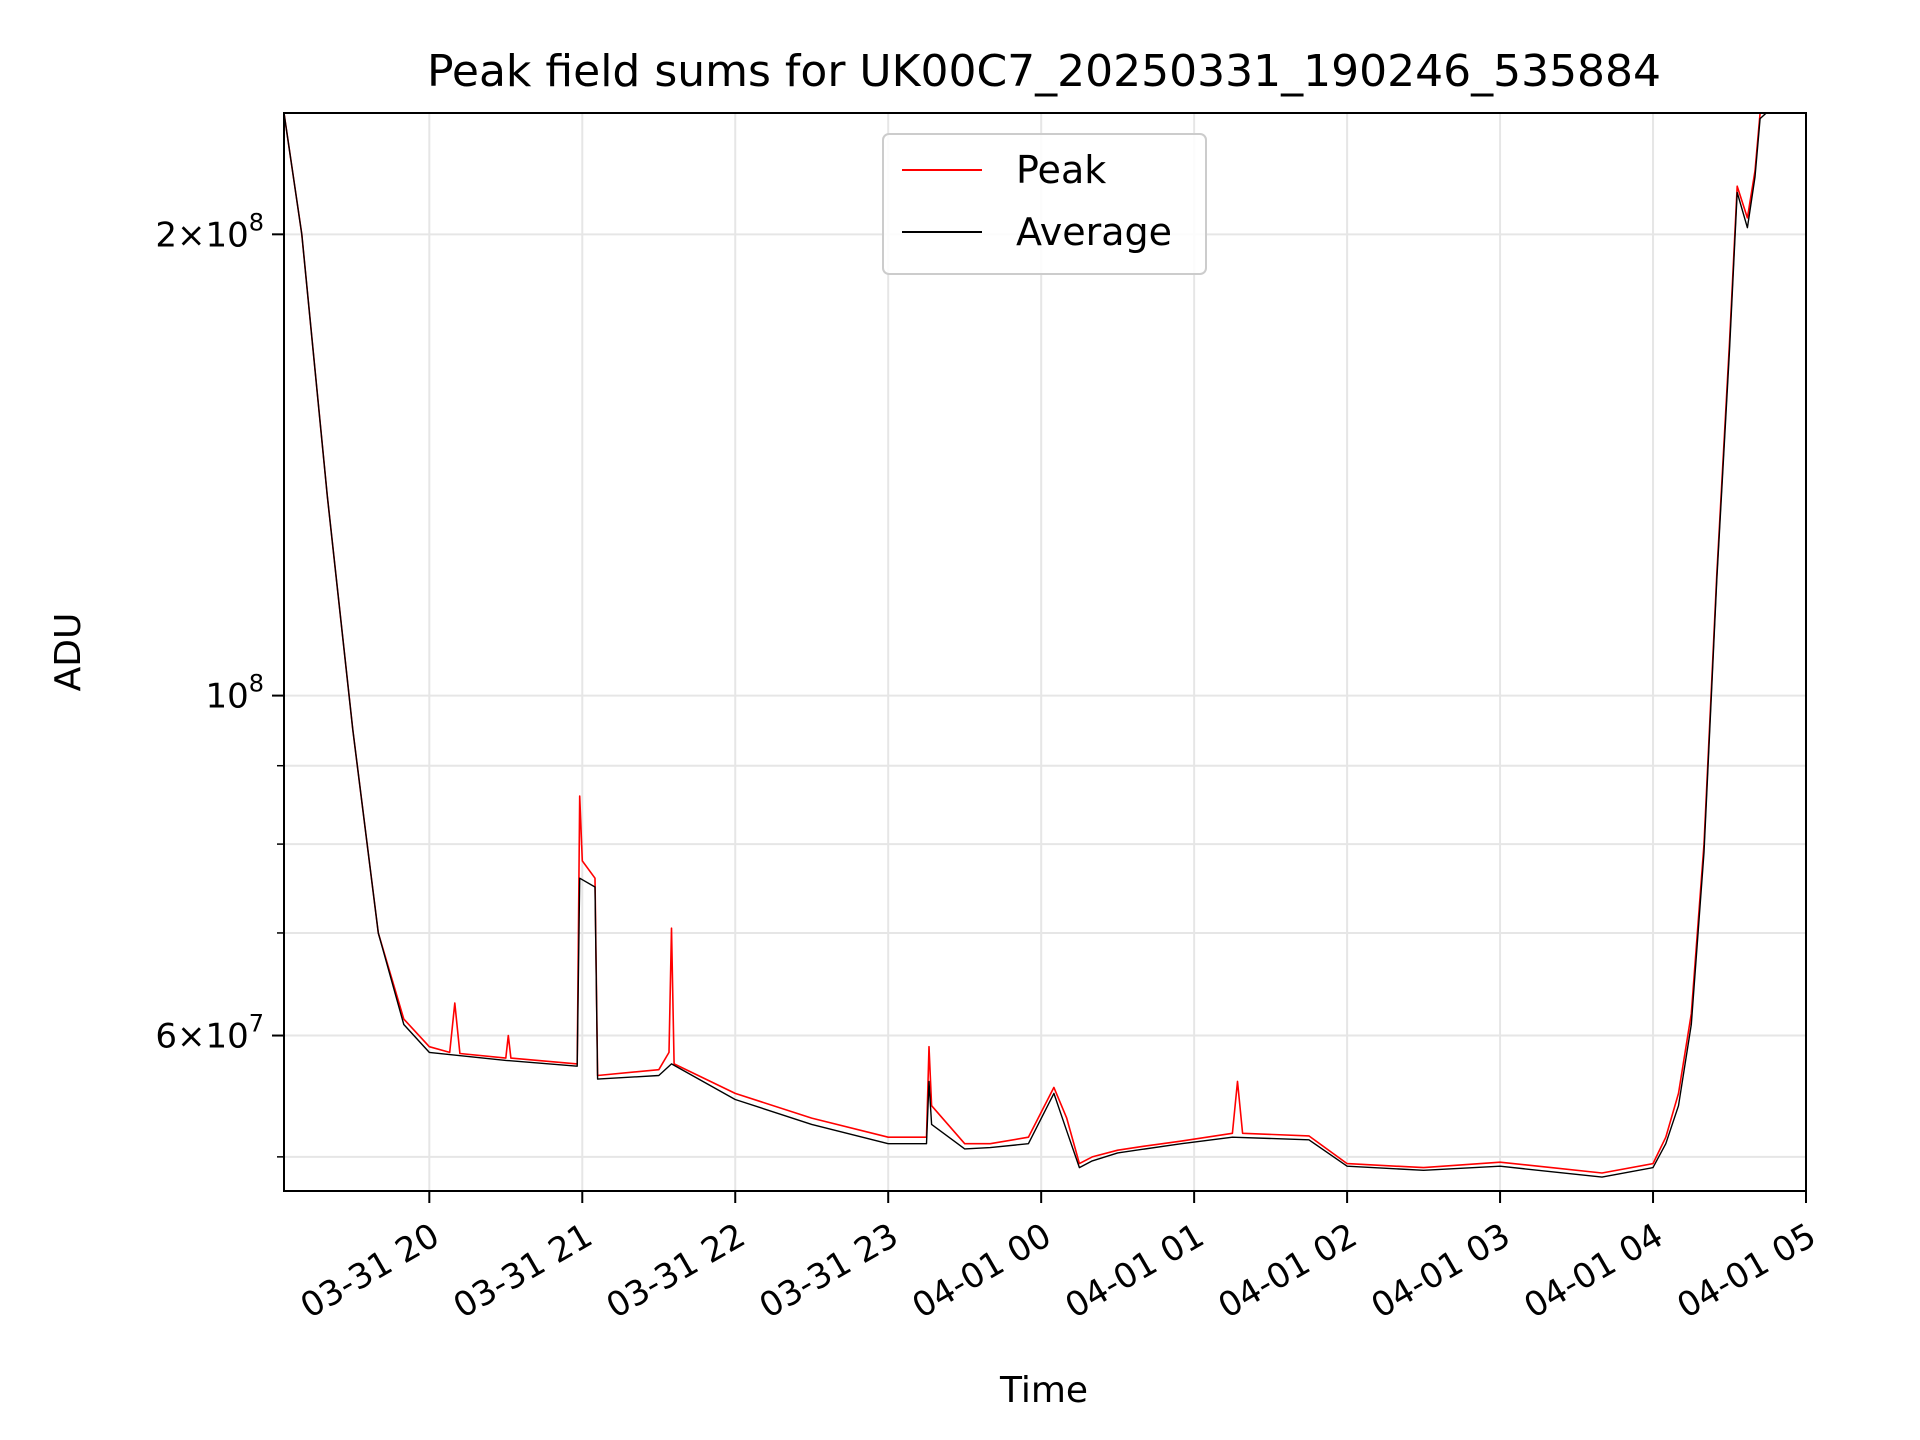 The width and height of the screenshot is (1920, 1440). I want to click on y-tick-label: 108, so click(234, 693).